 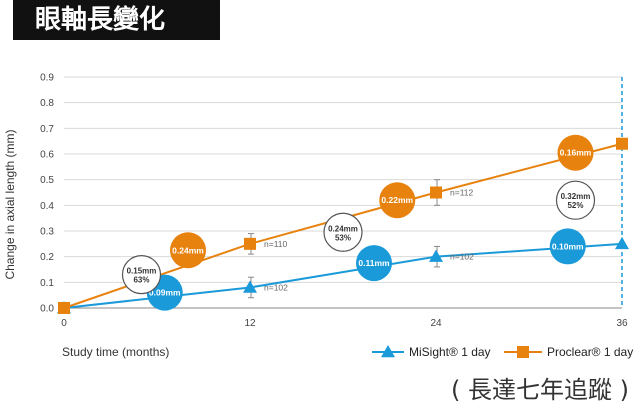 What do you see at coordinates (343, 237) in the screenshot?
I see `difference-pct: 53%` at bounding box center [343, 237].